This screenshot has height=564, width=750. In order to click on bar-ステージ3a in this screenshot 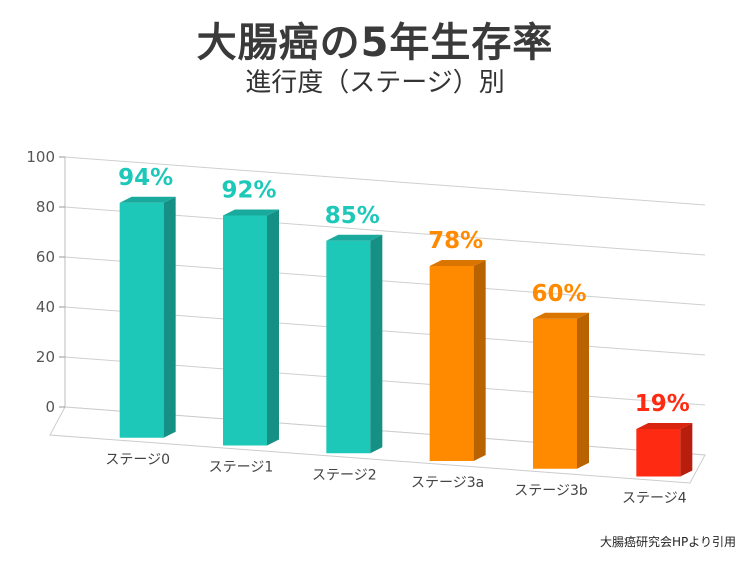, I will do `click(457, 360)`.